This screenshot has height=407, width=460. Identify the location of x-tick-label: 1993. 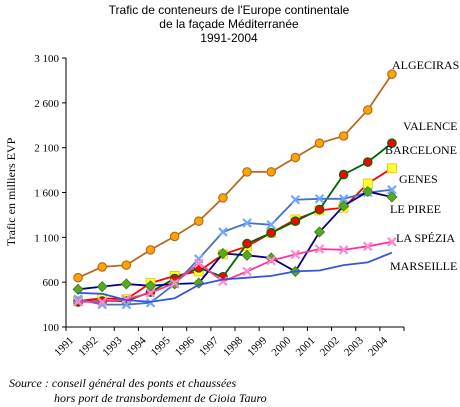
(112, 346).